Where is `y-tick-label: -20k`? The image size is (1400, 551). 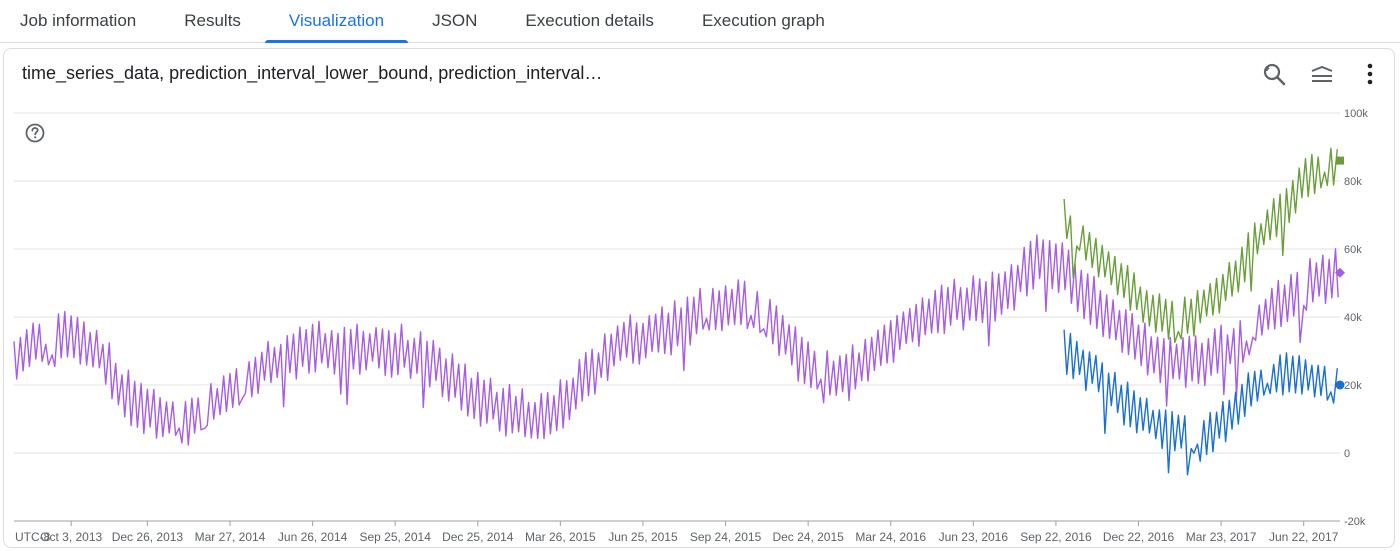 y-tick-label: -20k is located at coordinates (1355, 522).